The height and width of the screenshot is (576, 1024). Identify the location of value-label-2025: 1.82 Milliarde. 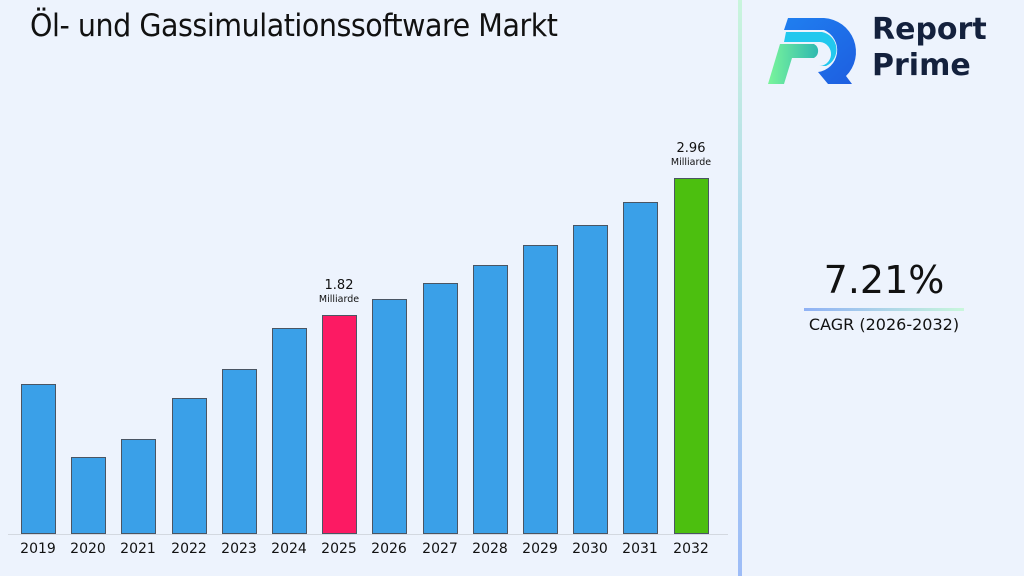
(339, 291).